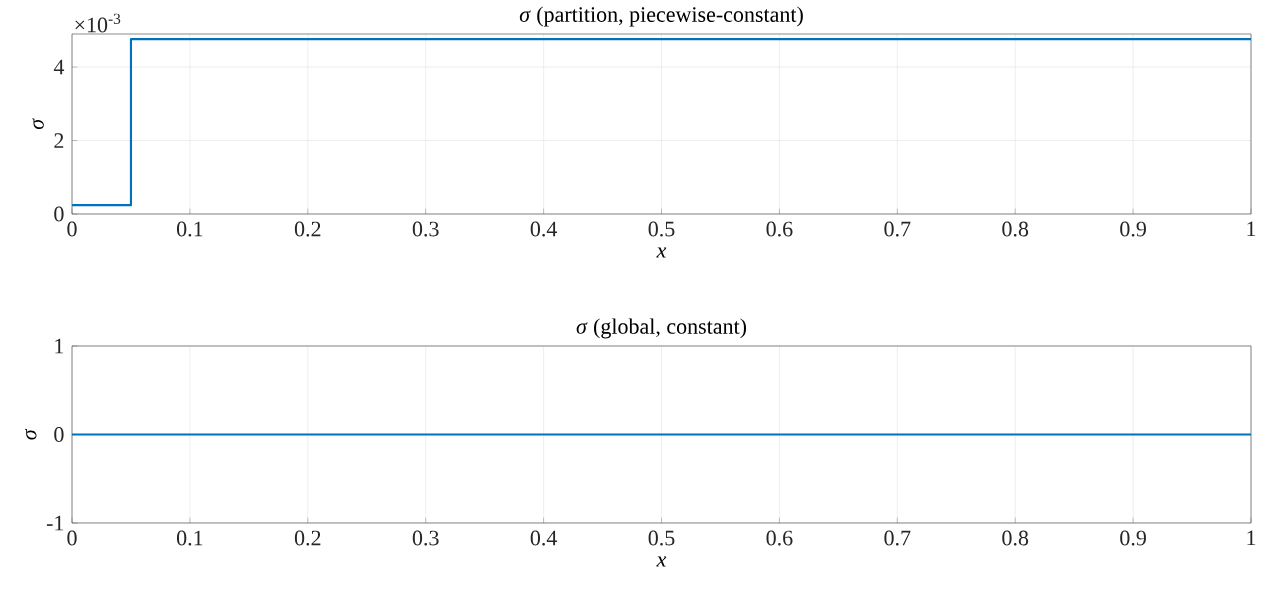 The height and width of the screenshot is (606, 1271). Describe the element at coordinates (55, 523) in the screenshot. I see `y-tick-label: -1` at that location.